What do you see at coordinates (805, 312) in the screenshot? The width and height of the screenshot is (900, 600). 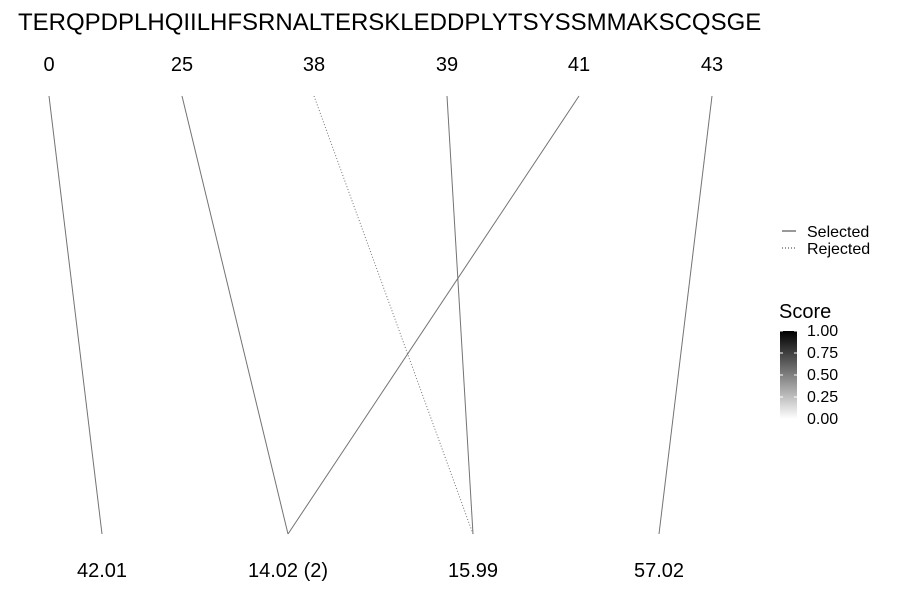 I see `colorbar-title: Score` at bounding box center [805, 312].